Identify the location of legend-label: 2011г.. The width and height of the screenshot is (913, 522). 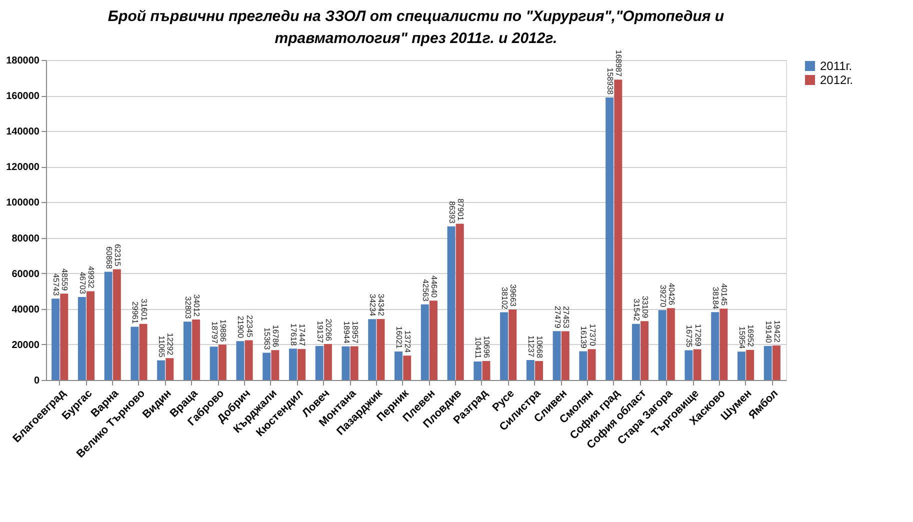
(836, 66).